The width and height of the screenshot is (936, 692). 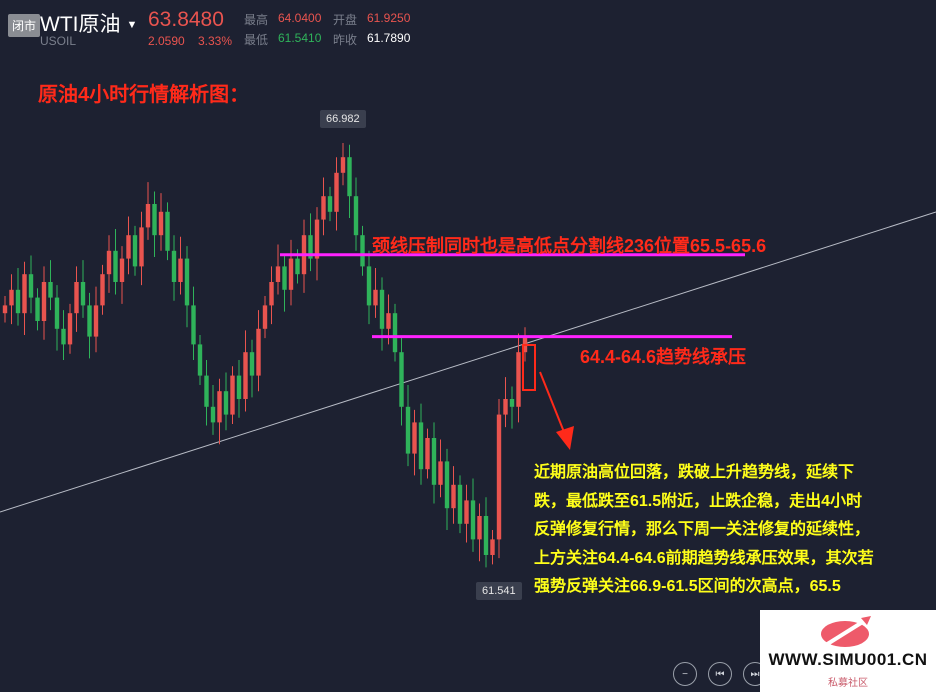 What do you see at coordinates (256, 40) in the screenshot?
I see `low-label: 最低` at bounding box center [256, 40].